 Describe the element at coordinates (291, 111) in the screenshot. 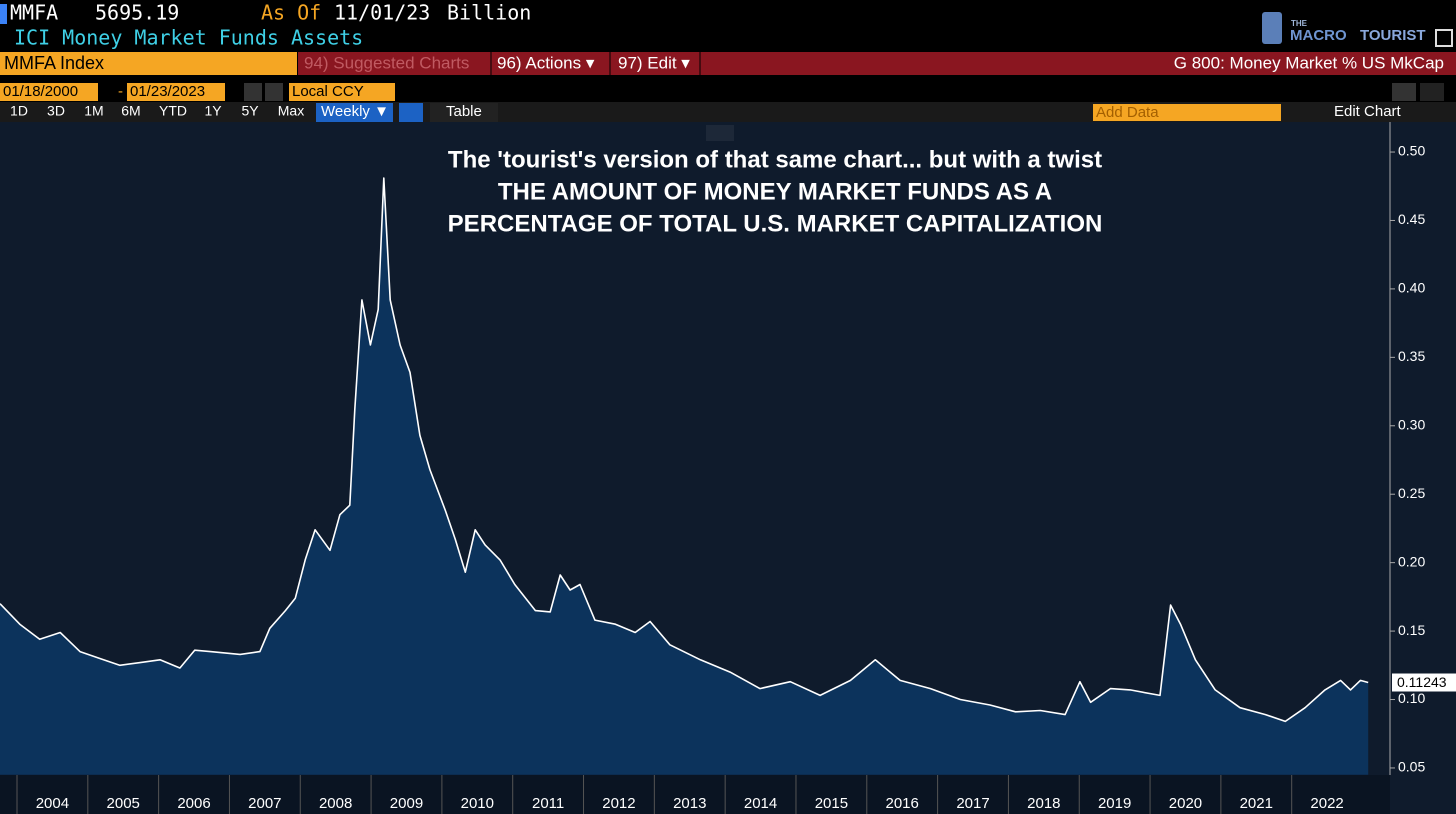

I see `period-button: Max` at that location.